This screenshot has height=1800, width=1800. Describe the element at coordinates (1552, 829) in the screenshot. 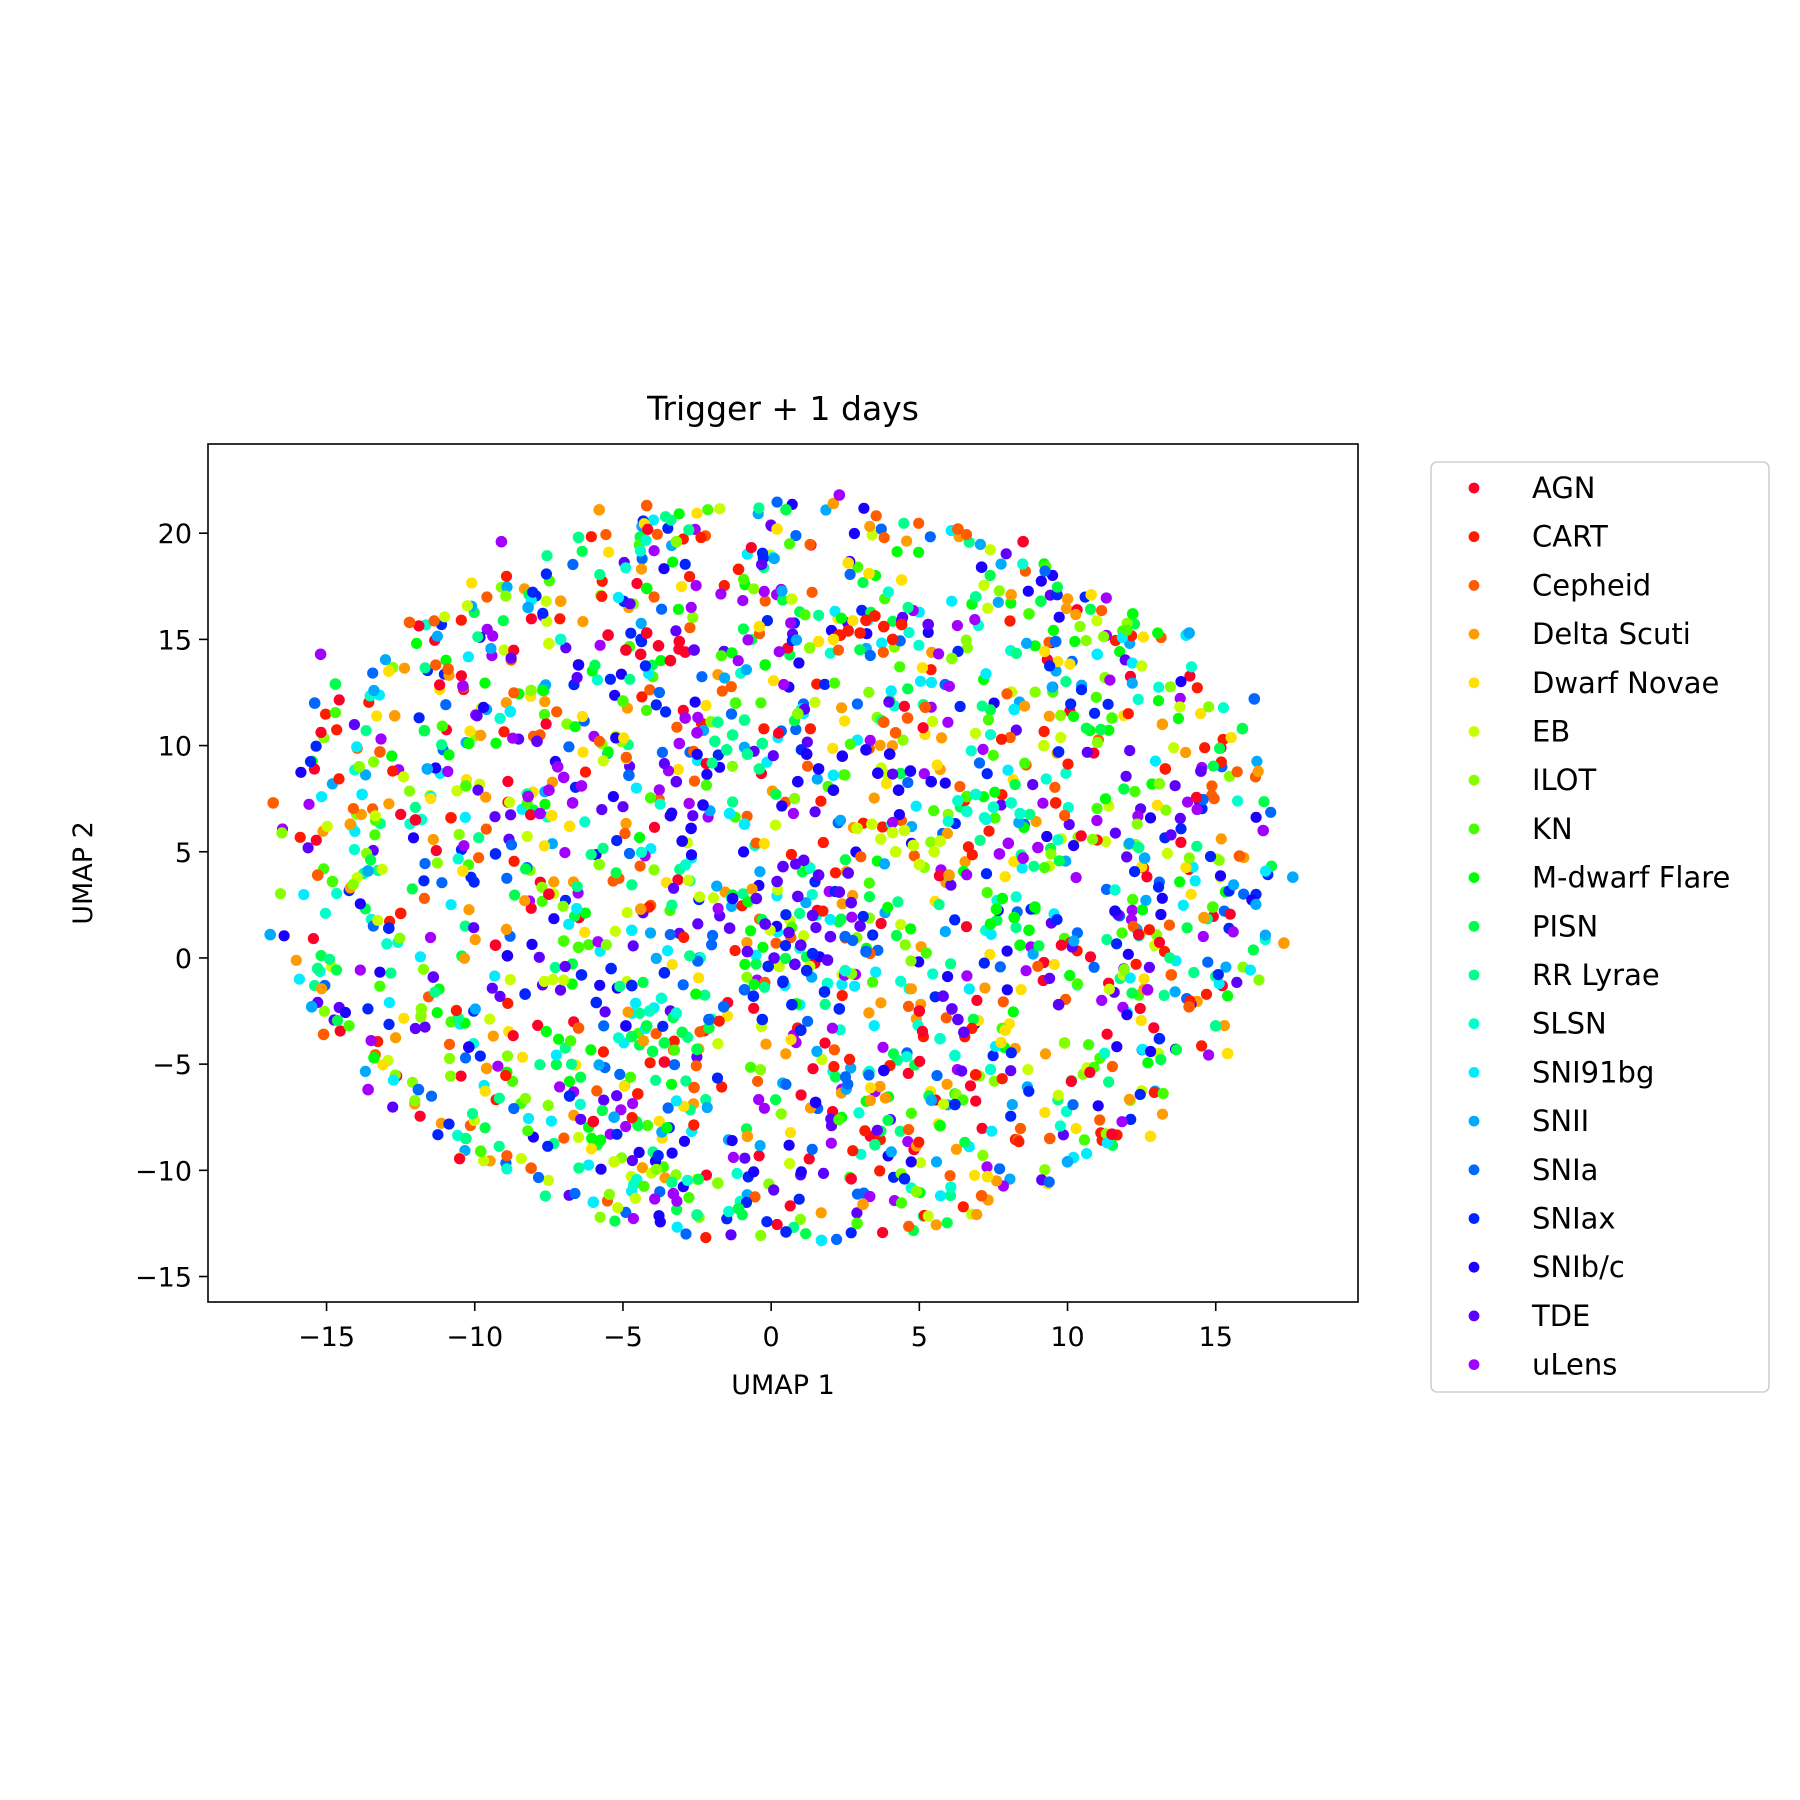

I see `legend-label-kn: KN` at that location.